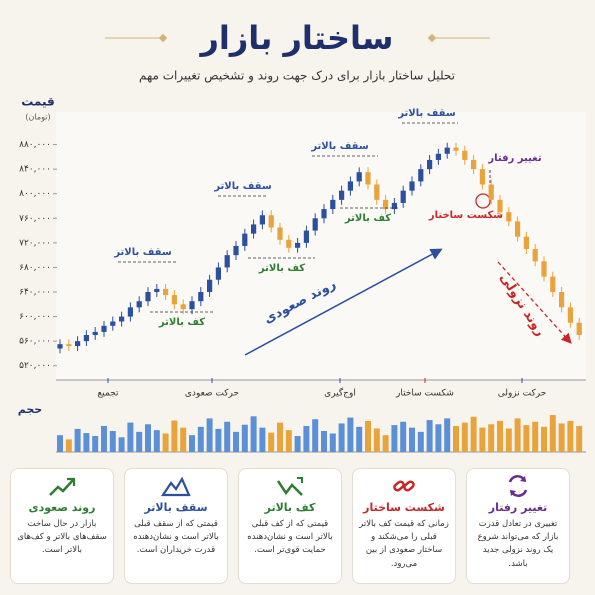 Image resolution: width=595 pixels, height=595 pixels. Describe the element at coordinates (35, 366) in the screenshot. I see `y-tick-label: ۵۲۰,۰۰۰` at that location.